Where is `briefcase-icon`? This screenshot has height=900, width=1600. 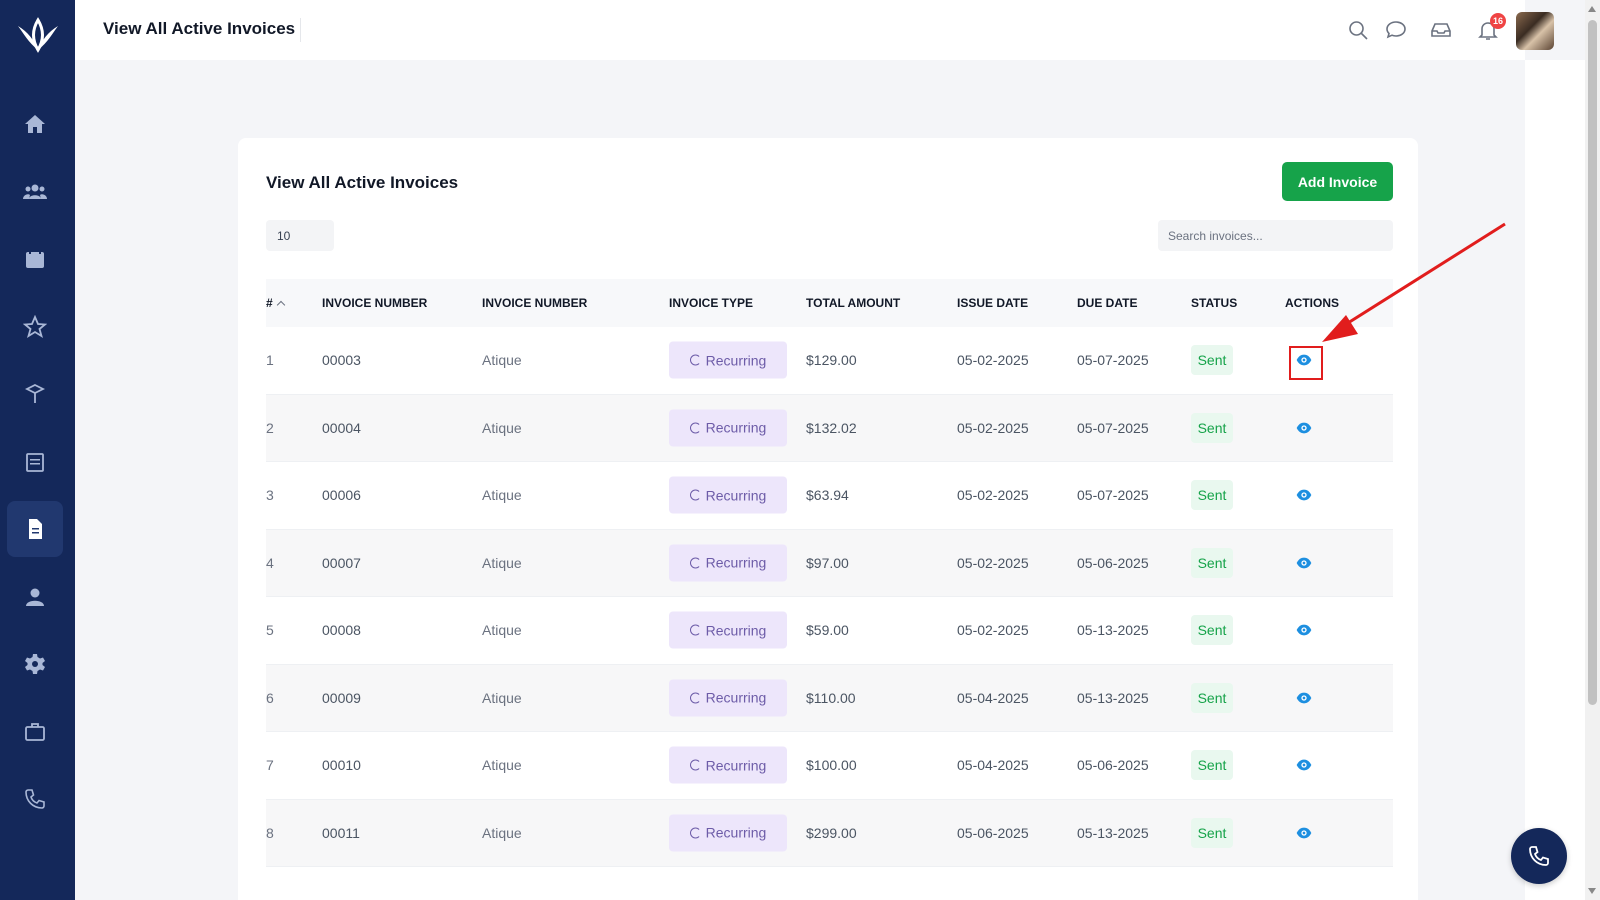 briefcase-icon is located at coordinates (35, 732).